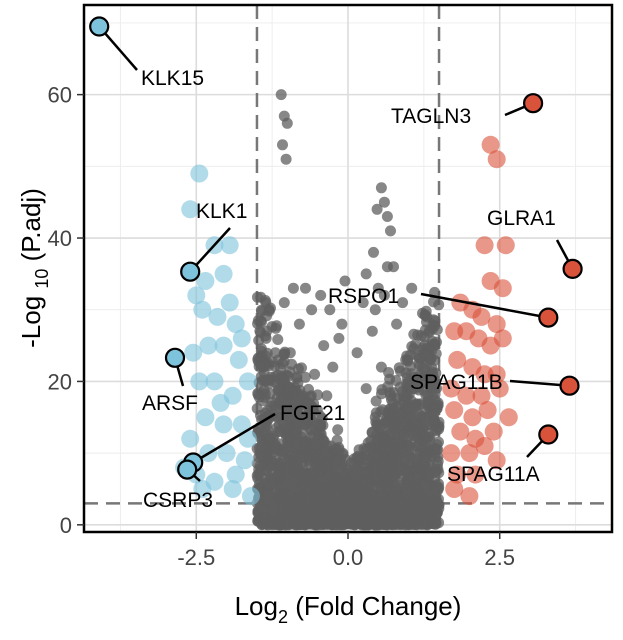  What do you see at coordinates (60, 238) in the screenshot?
I see `y-tick-label: 40` at bounding box center [60, 238].